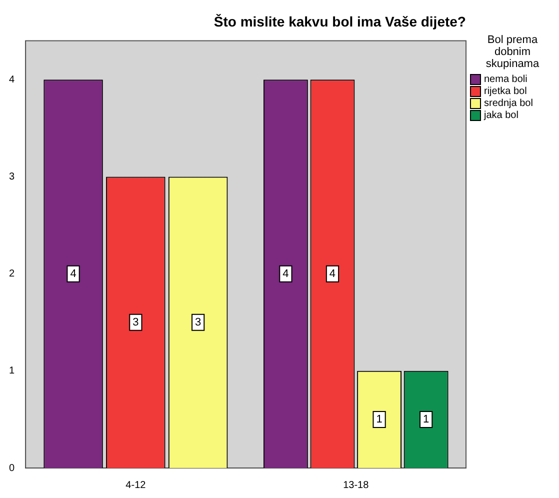 The image size is (559, 498). Describe the element at coordinates (508, 103) in the screenshot. I see `legend-label: srednja bol` at that location.